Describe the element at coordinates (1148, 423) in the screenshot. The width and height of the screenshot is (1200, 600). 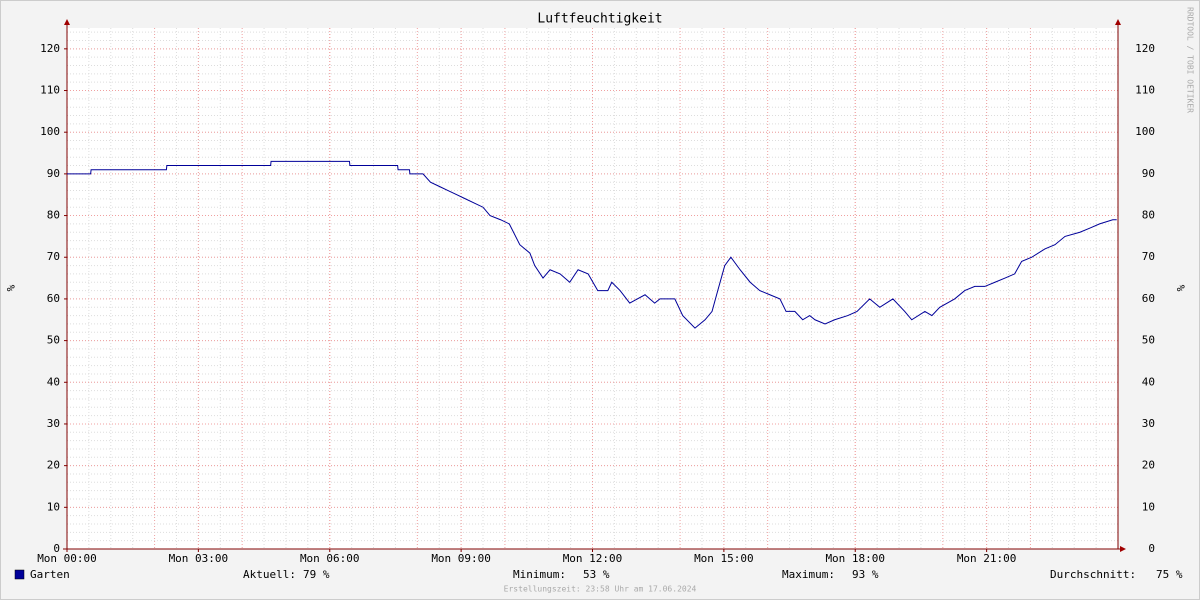
I see `y2-tick-label: 30` at that location.